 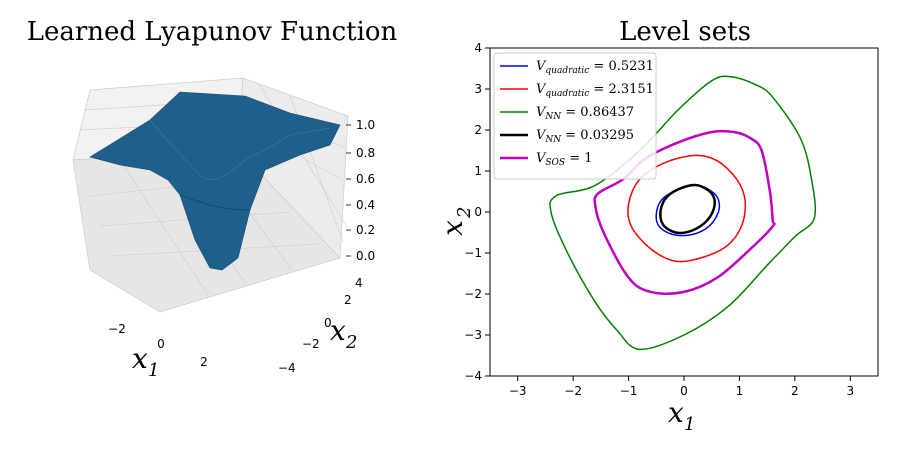 What do you see at coordinates (320, 325) in the screenshot?
I see `x2-axis-ticks: 420−2−4` at bounding box center [320, 325].